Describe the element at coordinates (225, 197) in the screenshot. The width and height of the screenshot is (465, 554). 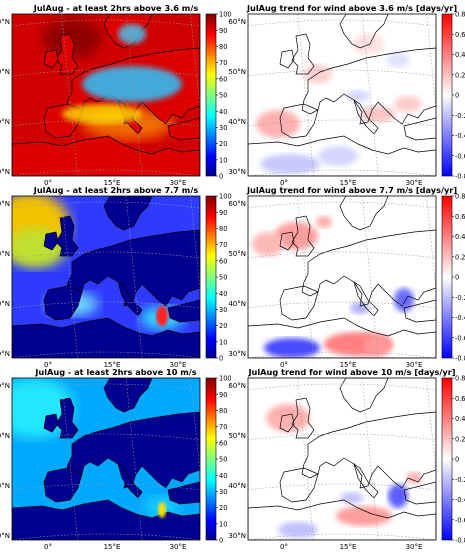
I see `colorbar-tick-label: 100` at that location.